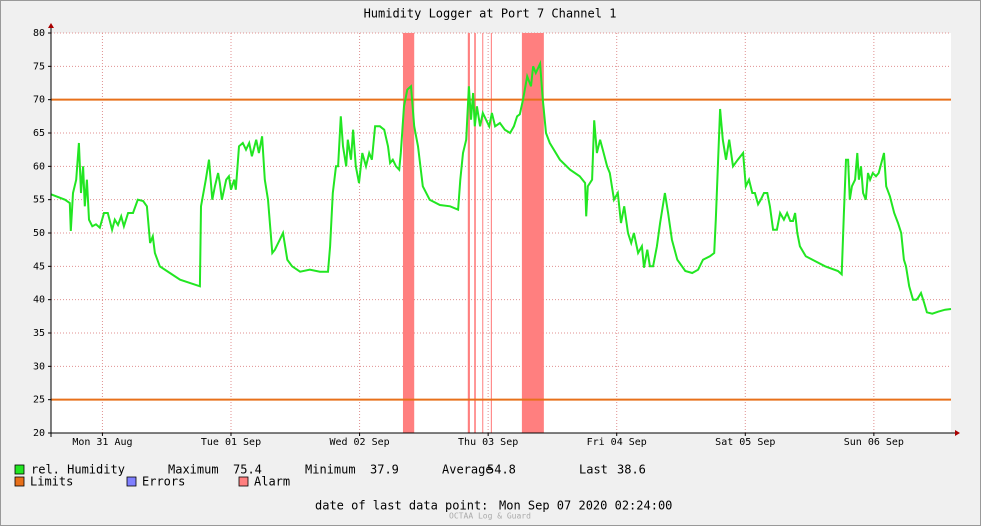 This screenshot has height=526, width=981. Describe the element at coordinates (617, 442) in the screenshot. I see `x-tick-label: Fri 04 Sep` at that location.